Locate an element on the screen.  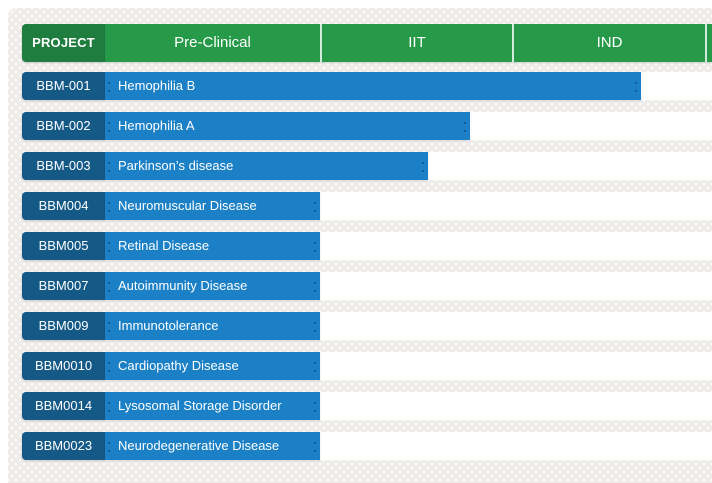
indication-label: Cardiopathy Disease is located at coordinates (178, 365).